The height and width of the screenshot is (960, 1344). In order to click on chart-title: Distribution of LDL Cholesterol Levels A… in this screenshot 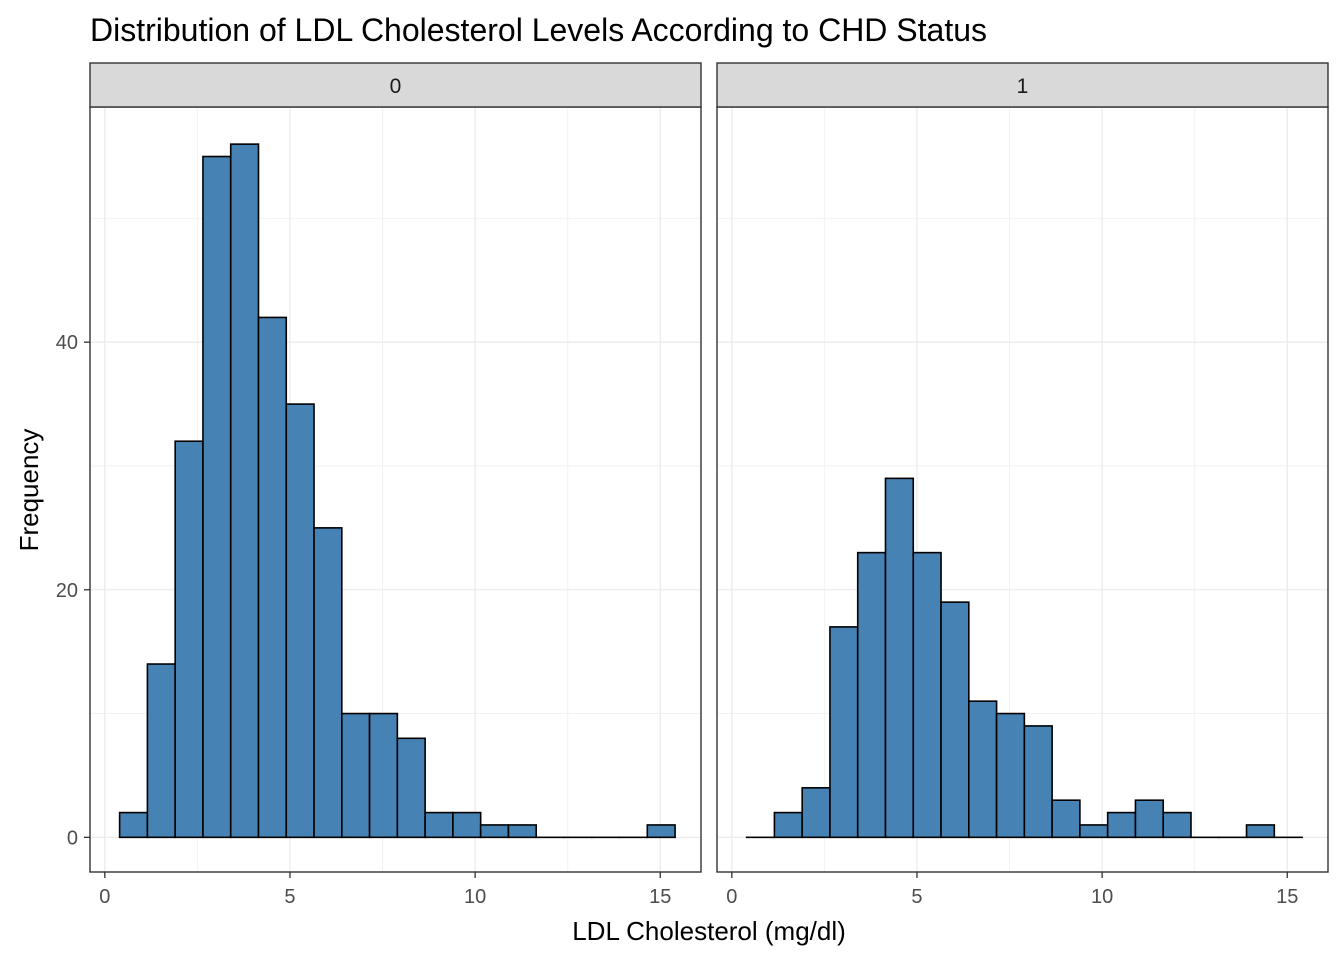, I will do `click(538, 30)`.